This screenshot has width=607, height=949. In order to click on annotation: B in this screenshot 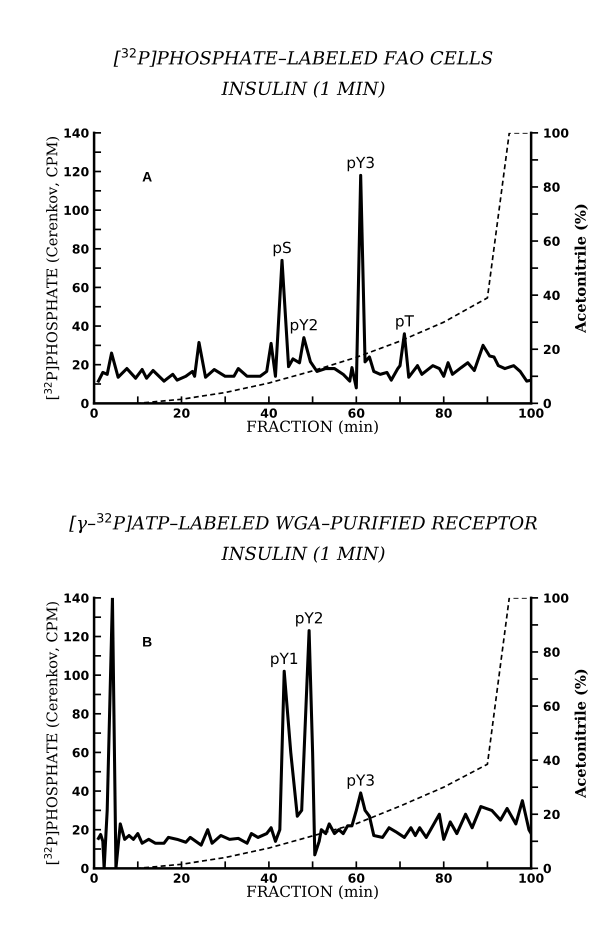, I will do `click(147, 642)`.